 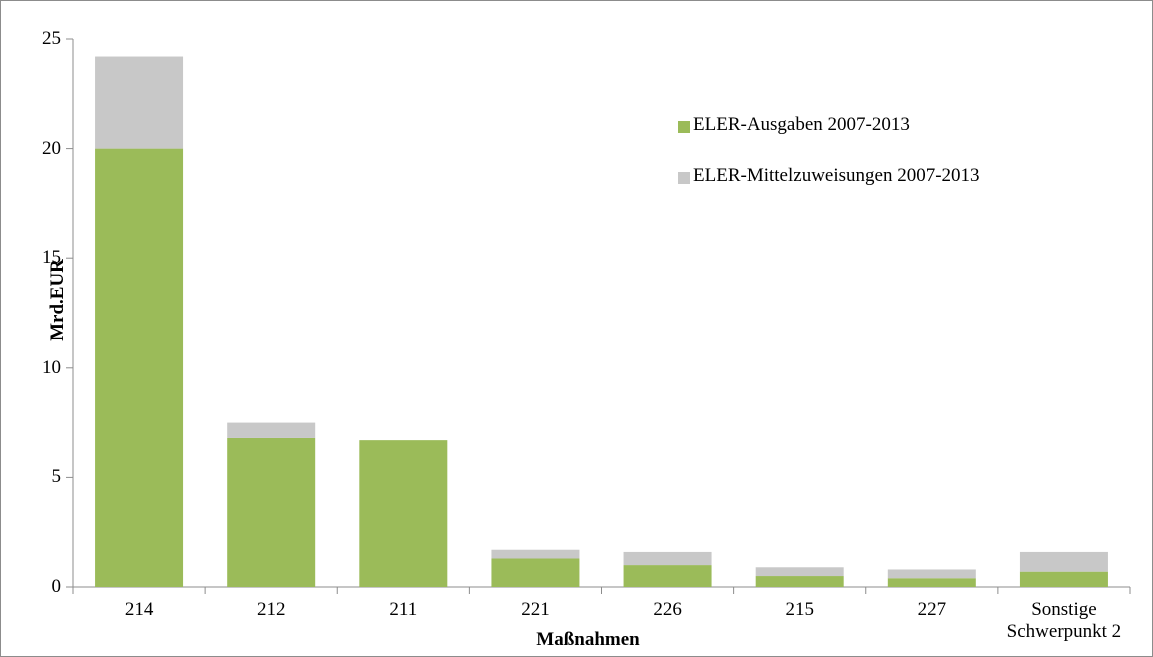 What do you see at coordinates (51, 148) in the screenshot?
I see `y-tick-label: 20` at bounding box center [51, 148].